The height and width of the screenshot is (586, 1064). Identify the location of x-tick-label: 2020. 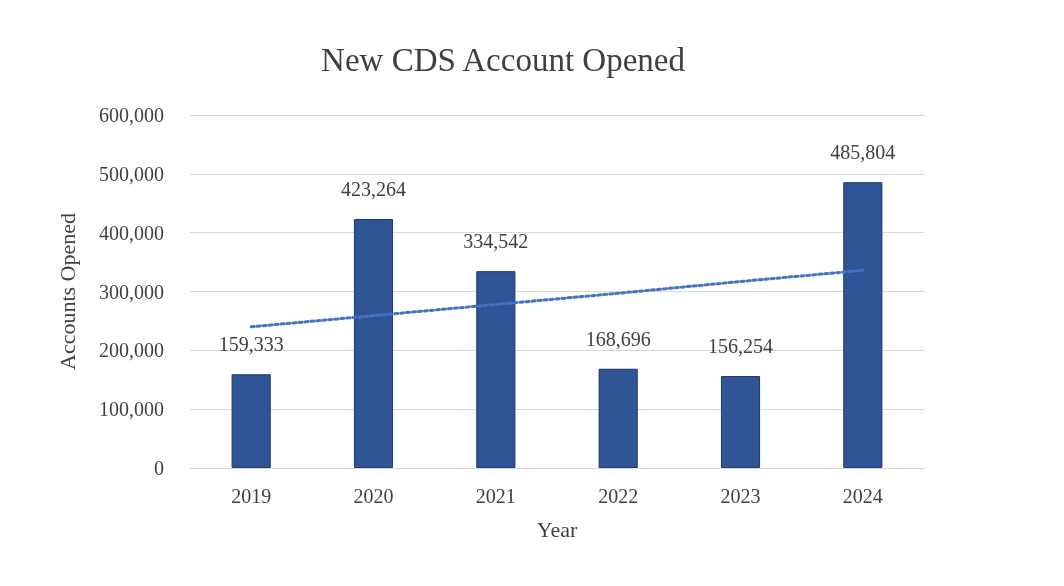
(373, 496).